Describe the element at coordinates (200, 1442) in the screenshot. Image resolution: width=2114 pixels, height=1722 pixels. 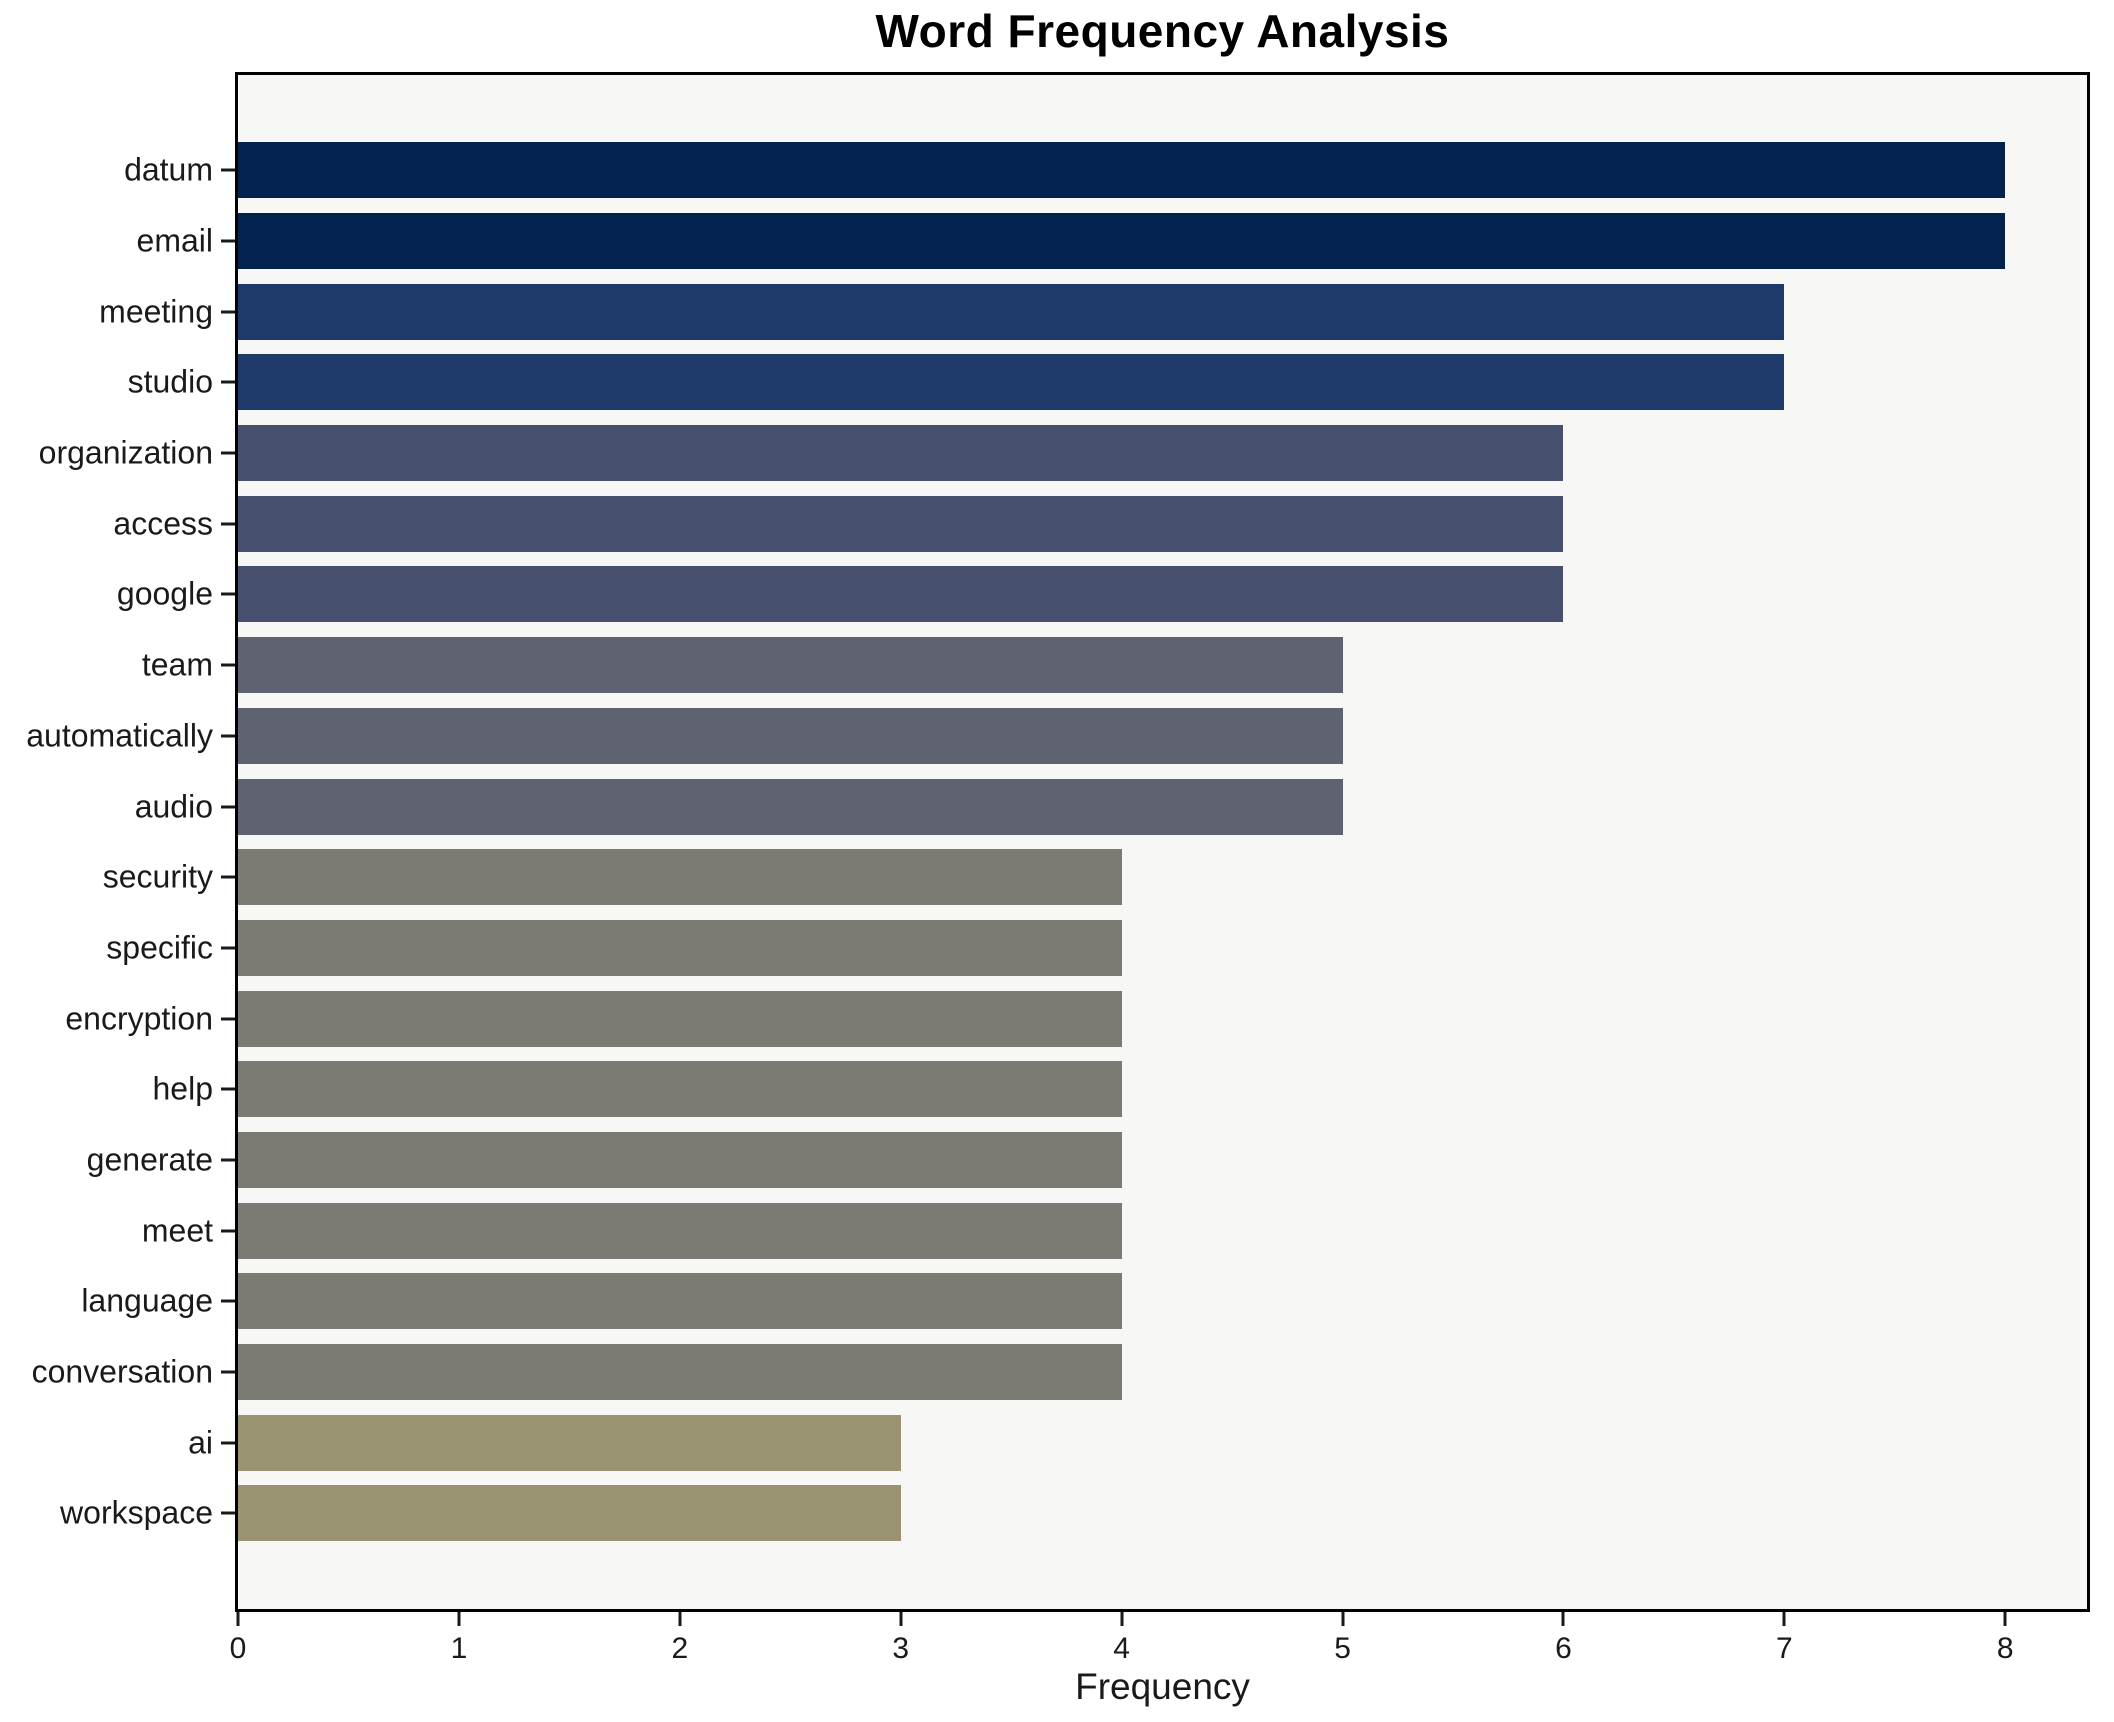
I see `y-tick-label-ai: ai` at that location.